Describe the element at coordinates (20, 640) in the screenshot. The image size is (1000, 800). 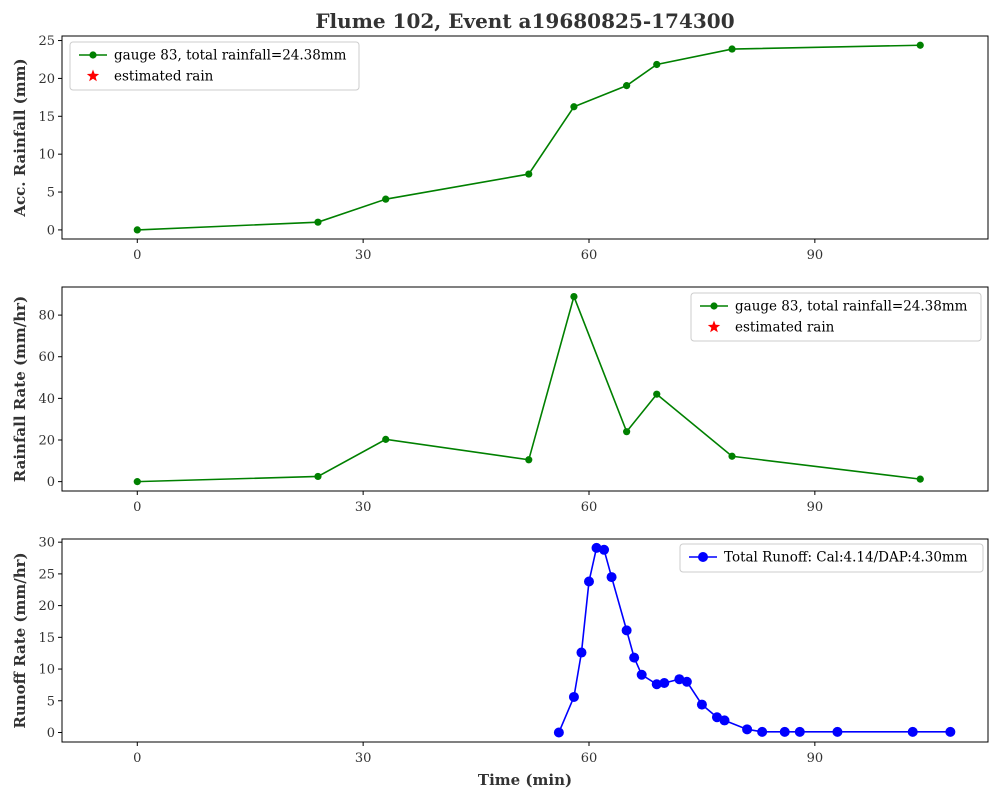
I see `y-axis-label: Runoff Rate (mm/hr)` at that location.